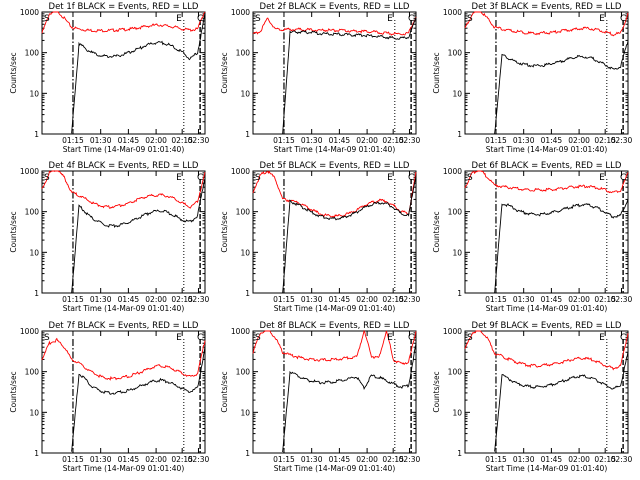  Describe the element at coordinates (124, 166) in the screenshot. I see `panel-title: Det 4f BLACK = Events, RED = LLD` at that location.